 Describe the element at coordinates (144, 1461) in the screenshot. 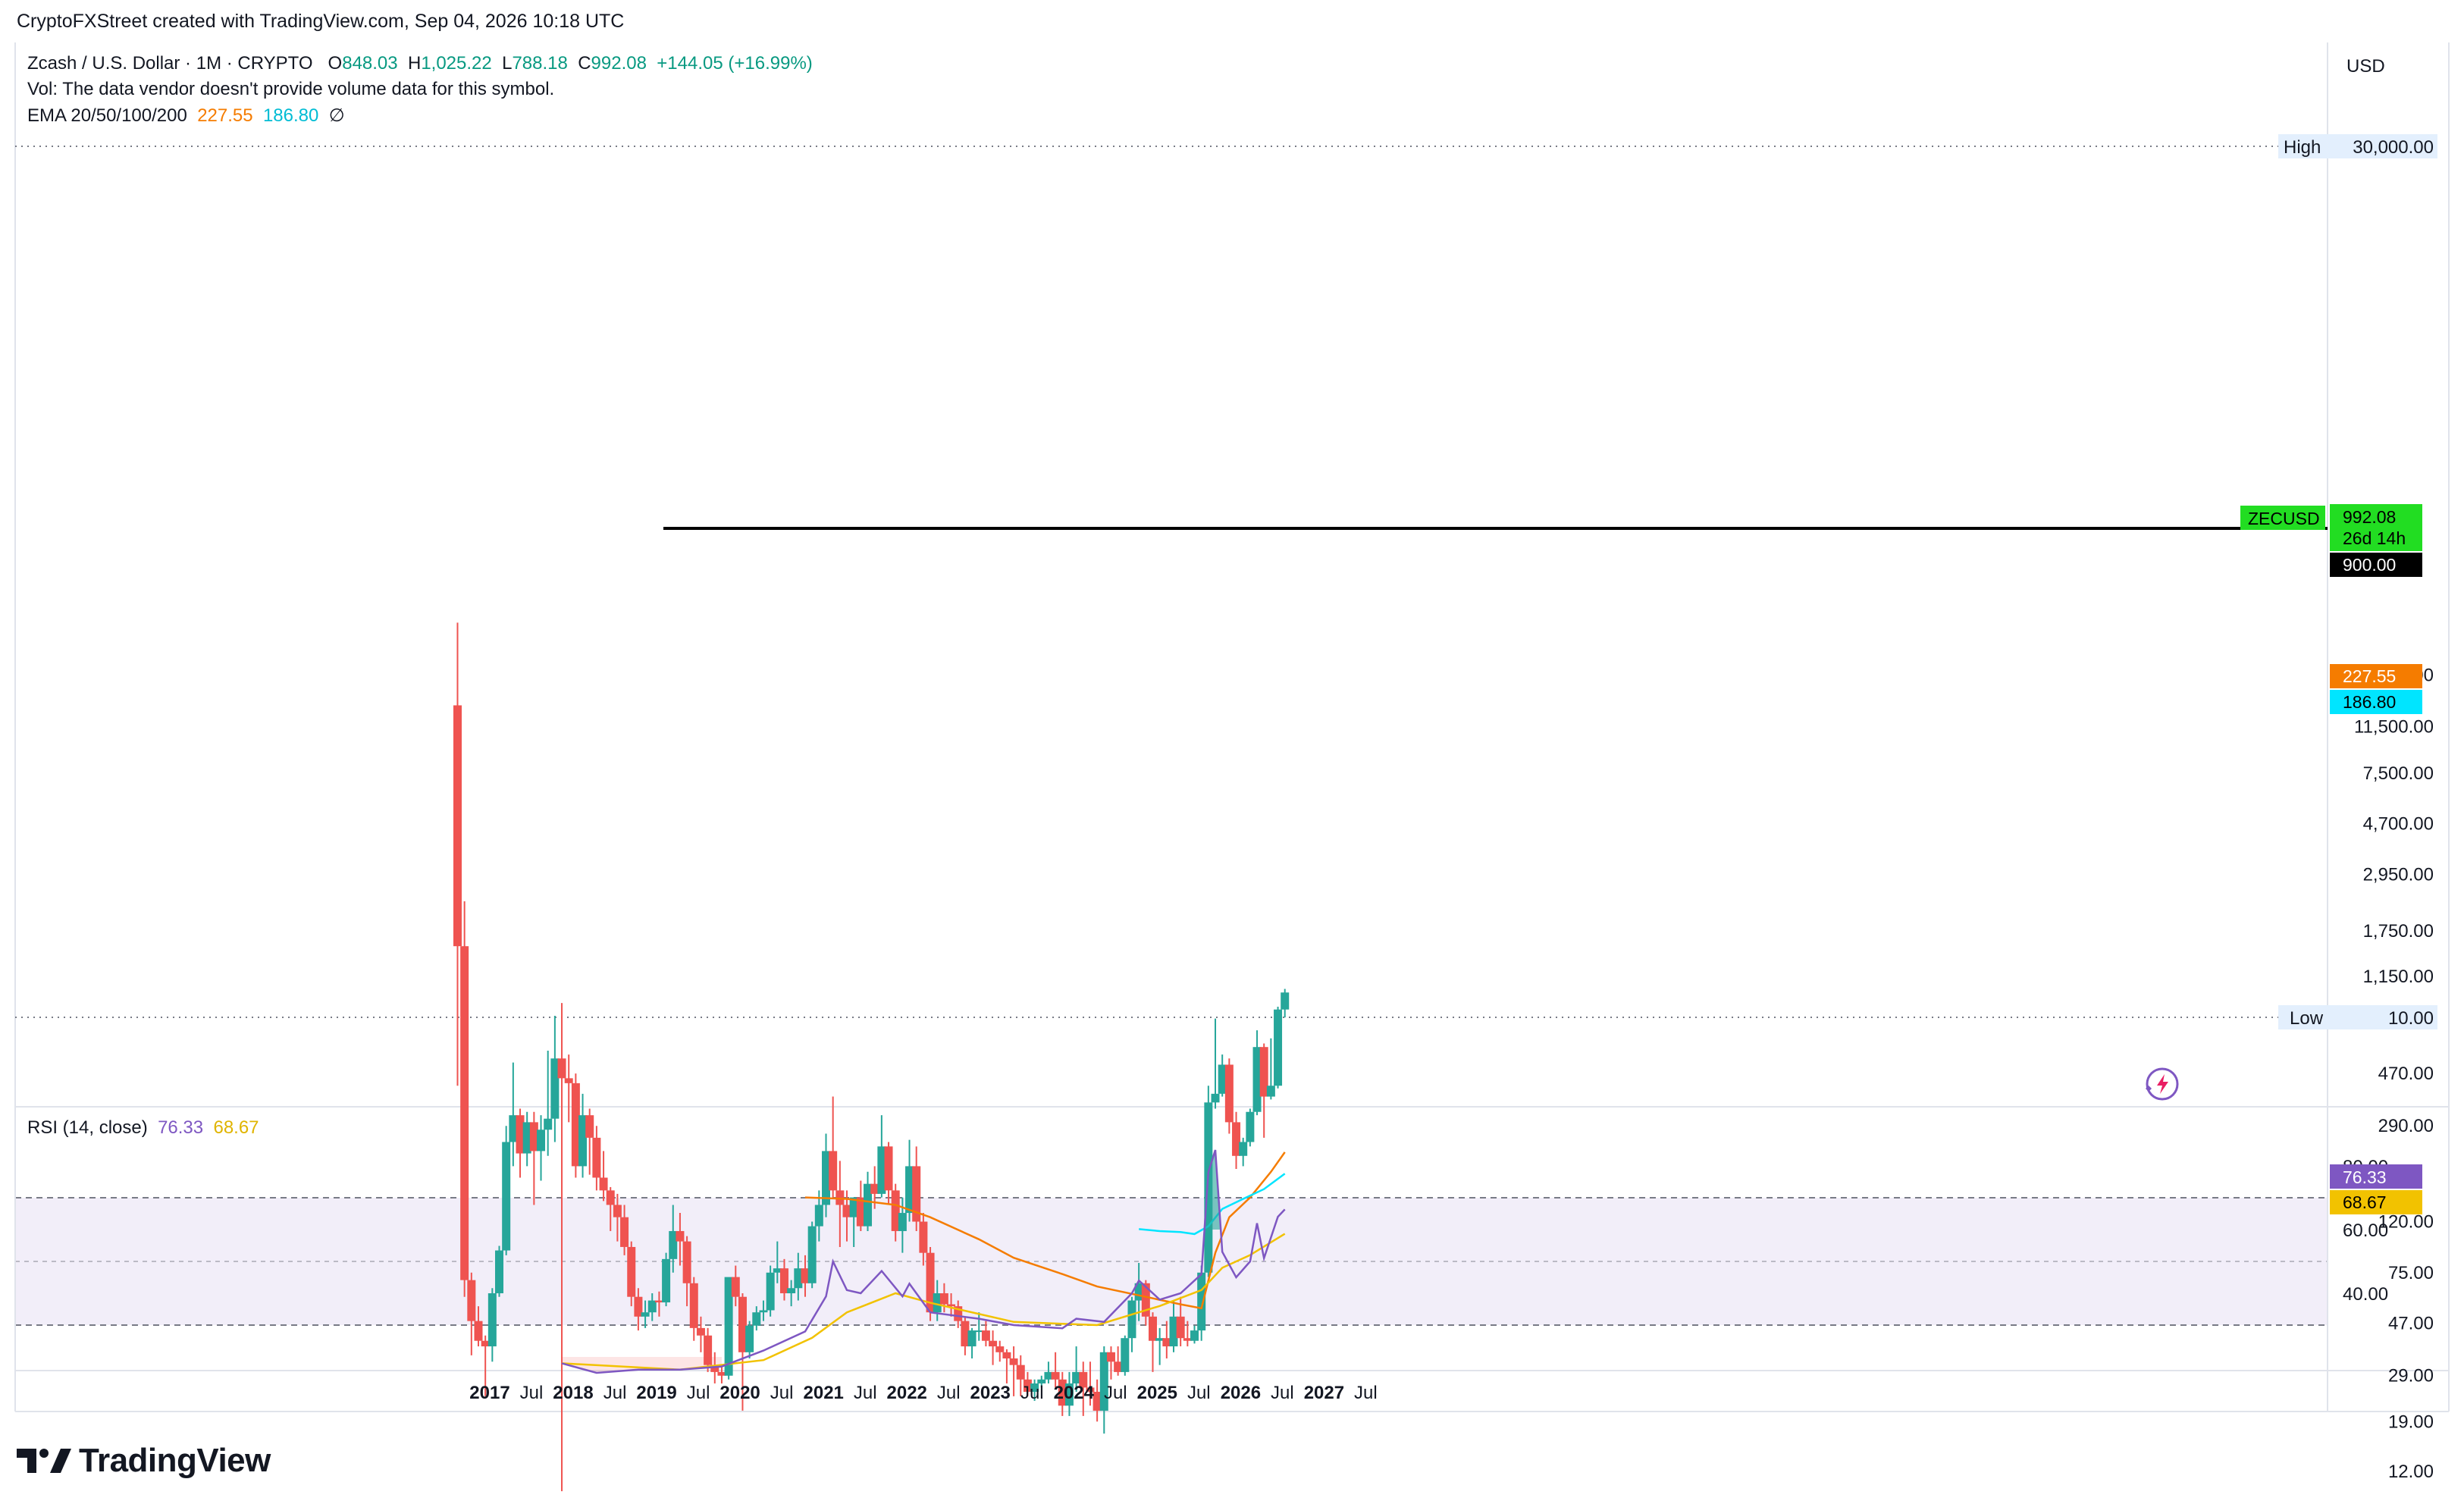

I see `tradingview-logo: TradingView` at that location.